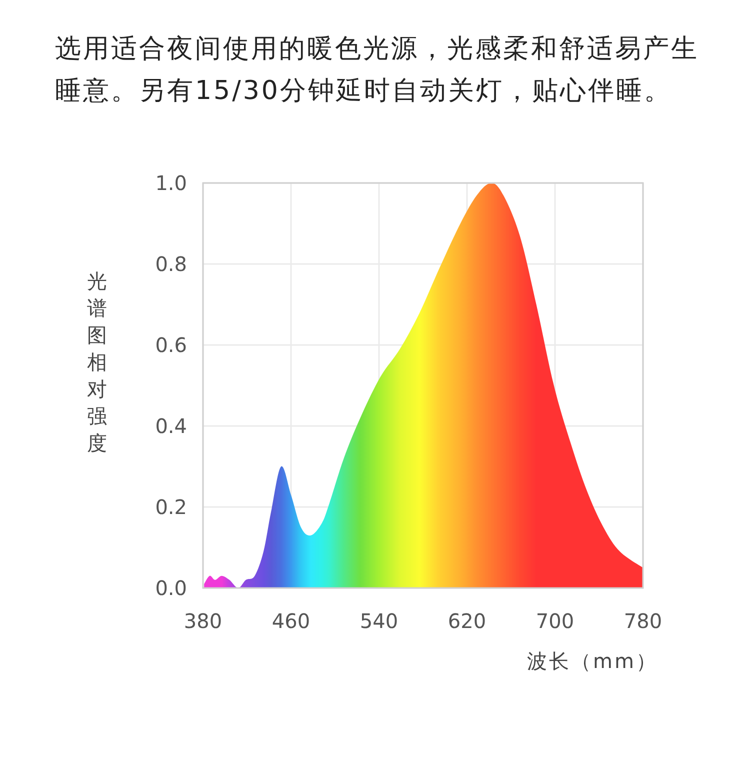 The image size is (750, 772). I want to click on x-tick-label: 620, so click(467, 621).